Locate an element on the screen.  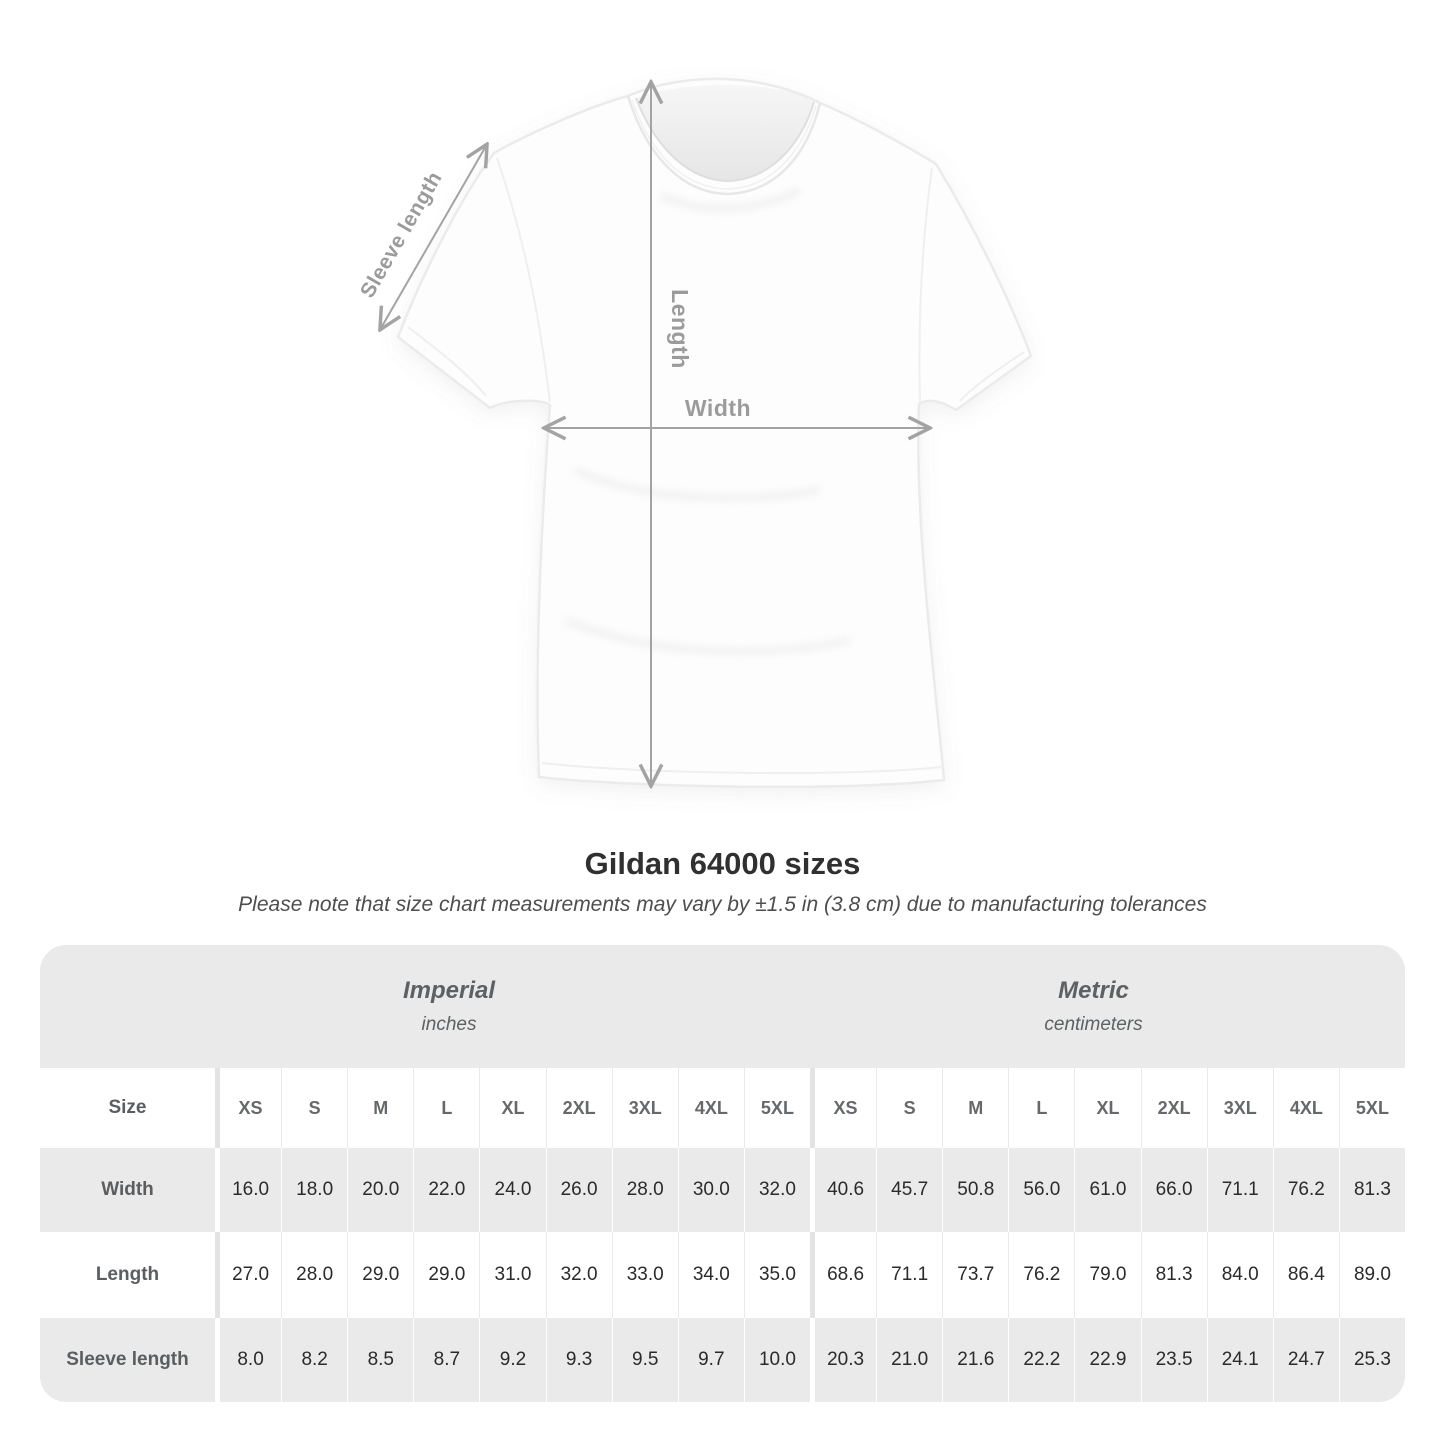
table-cell: 8.5 is located at coordinates (380, 1360).